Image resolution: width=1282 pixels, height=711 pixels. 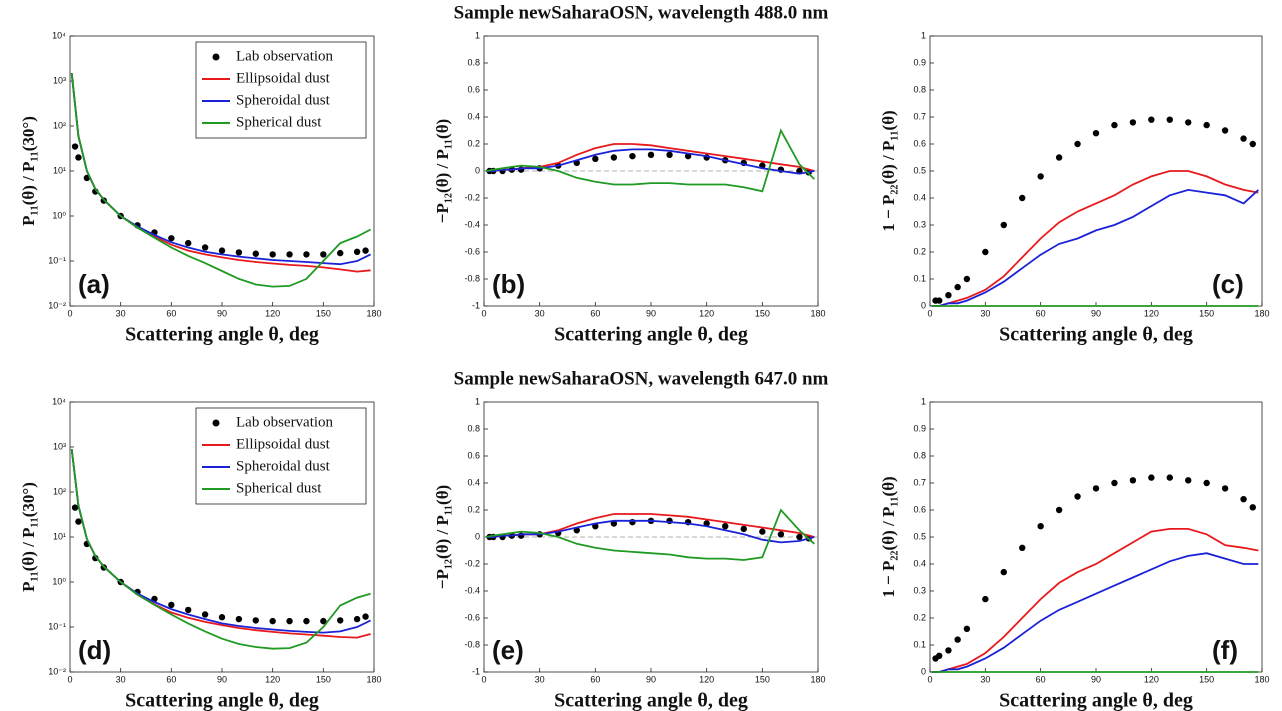 What do you see at coordinates (57, 671) in the screenshot?
I see `y-tick-label: 10⁻²` at bounding box center [57, 671].